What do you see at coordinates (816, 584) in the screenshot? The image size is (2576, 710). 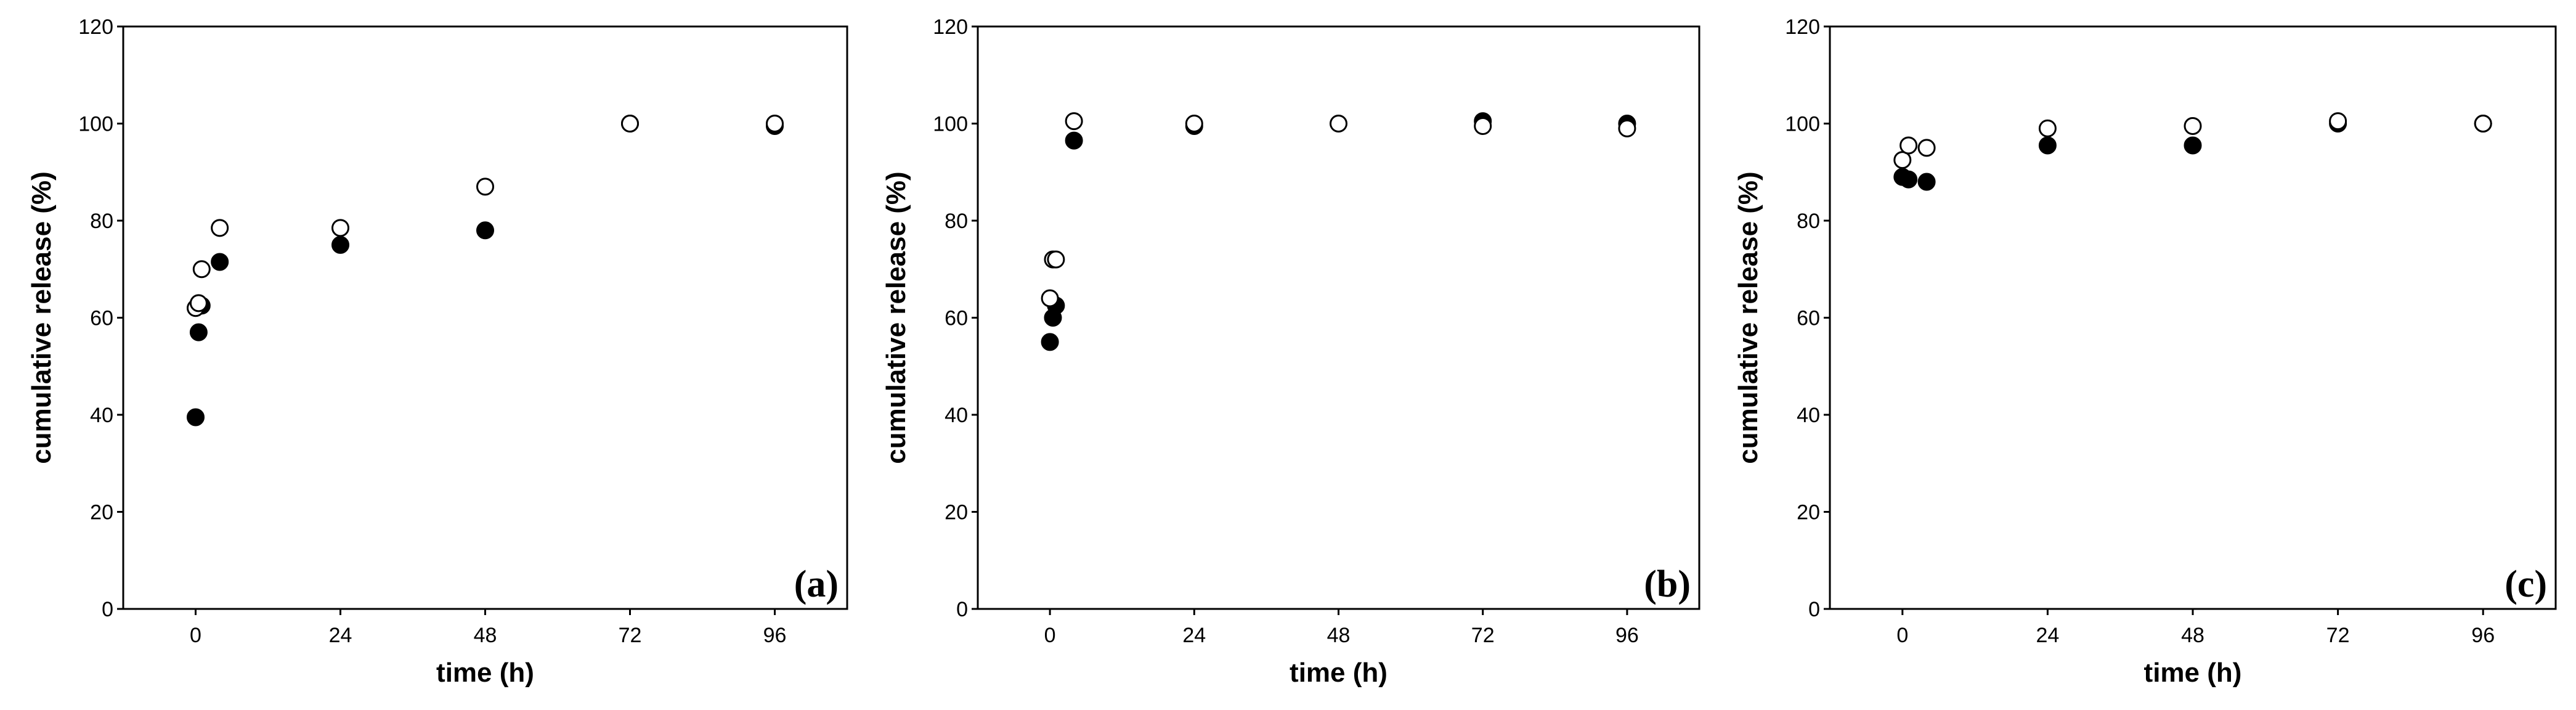 I see `panel-label: (a)` at bounding box center [816, 584].